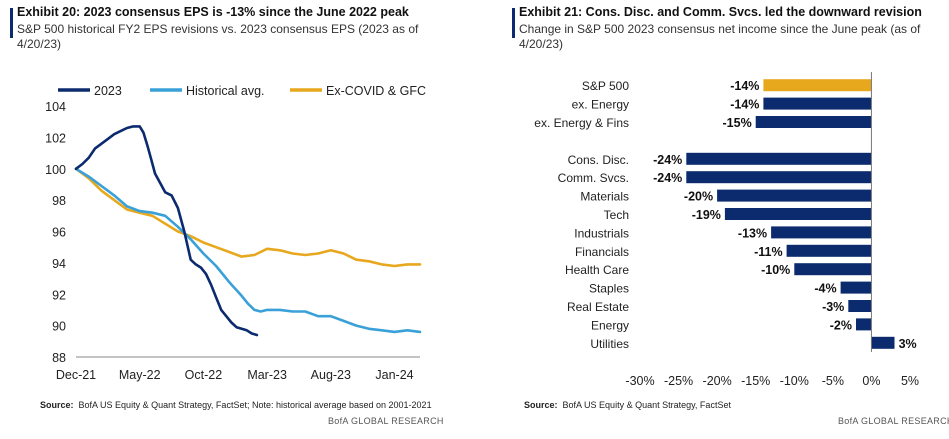  I want to click on x-tick-label: 5%, so click(910, 381).